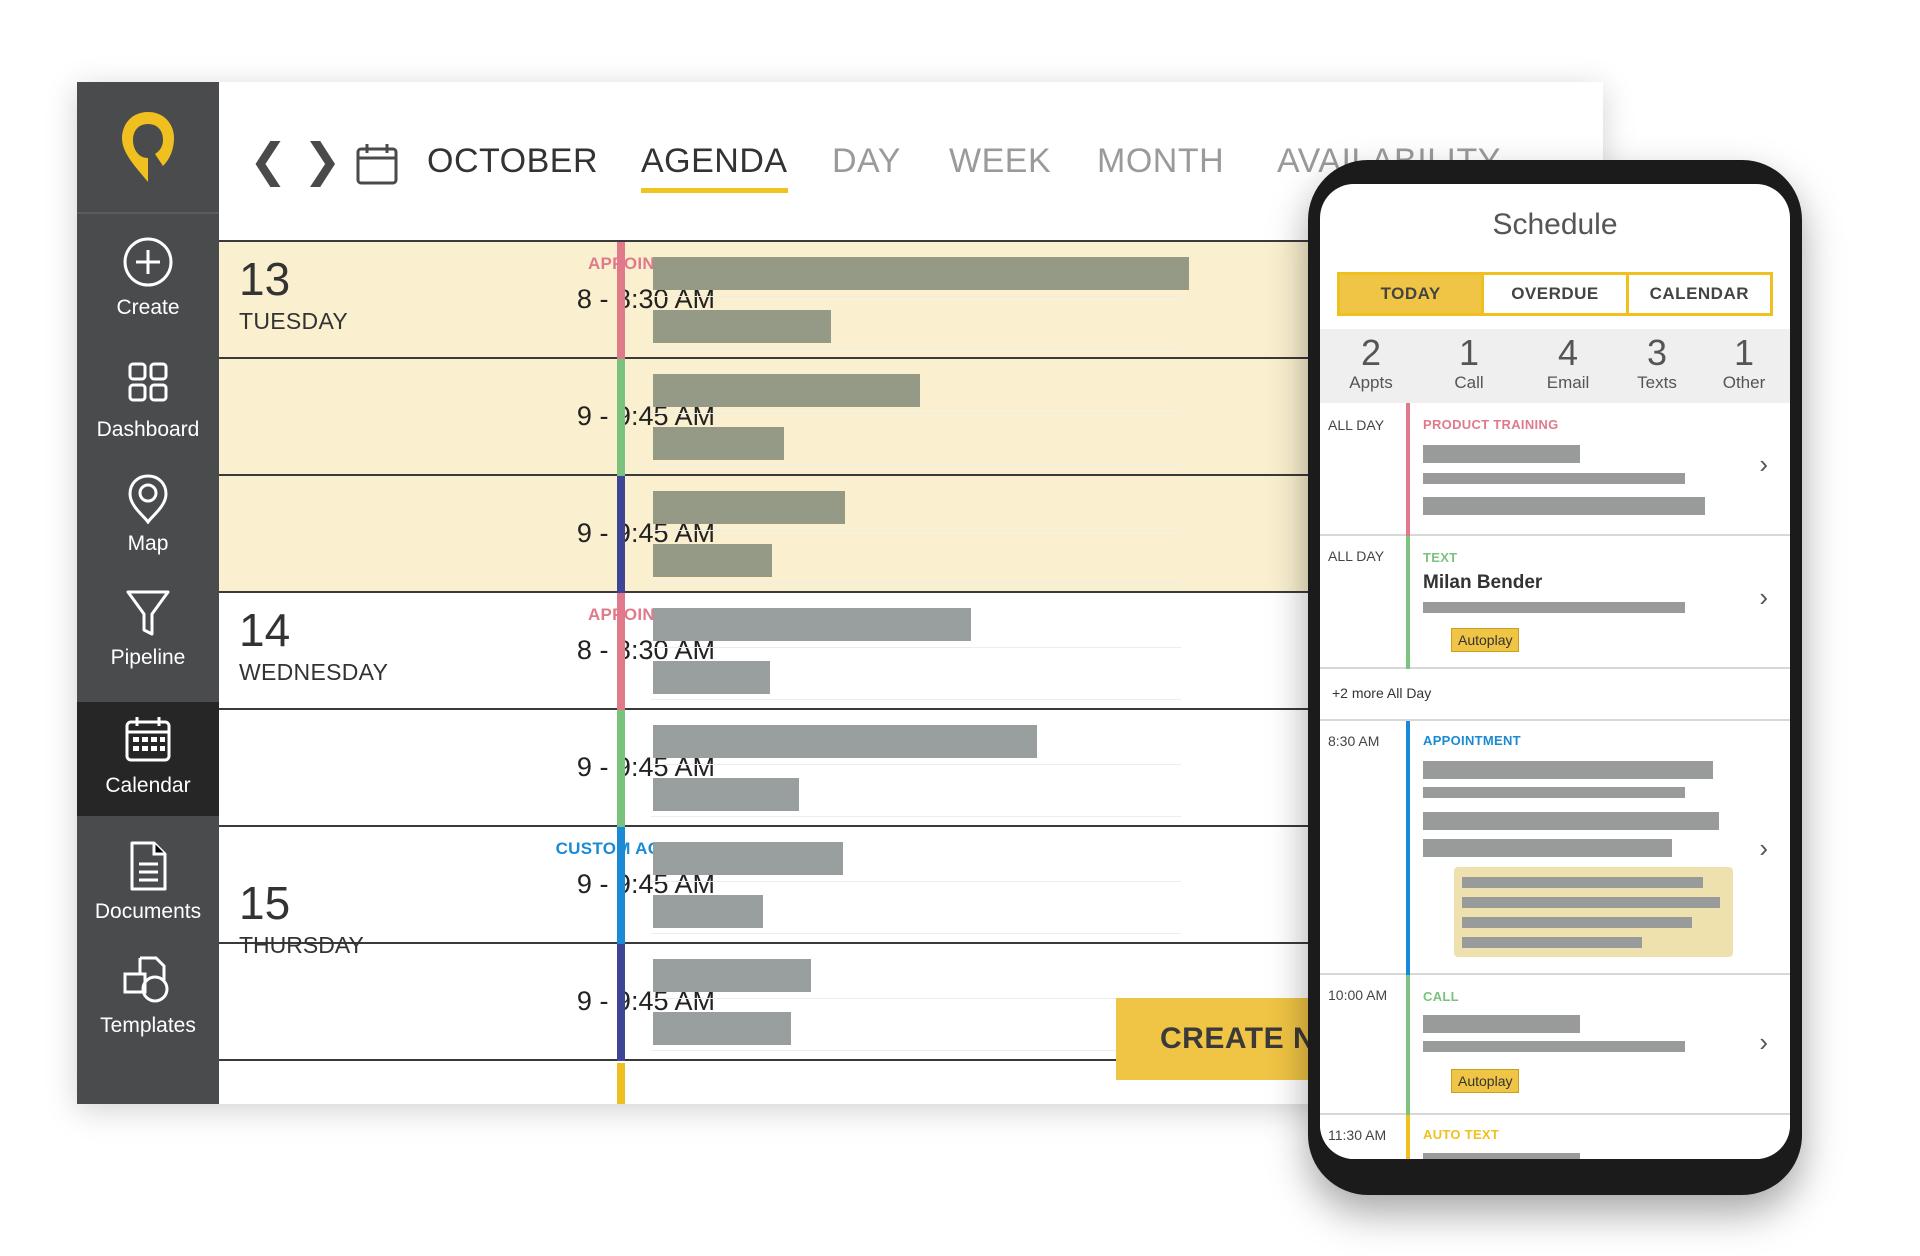  I want to click on agenda-row: 14 WEDNESDAY APPOINTMENT 8 - 8:30 AM, so click(911, 651).